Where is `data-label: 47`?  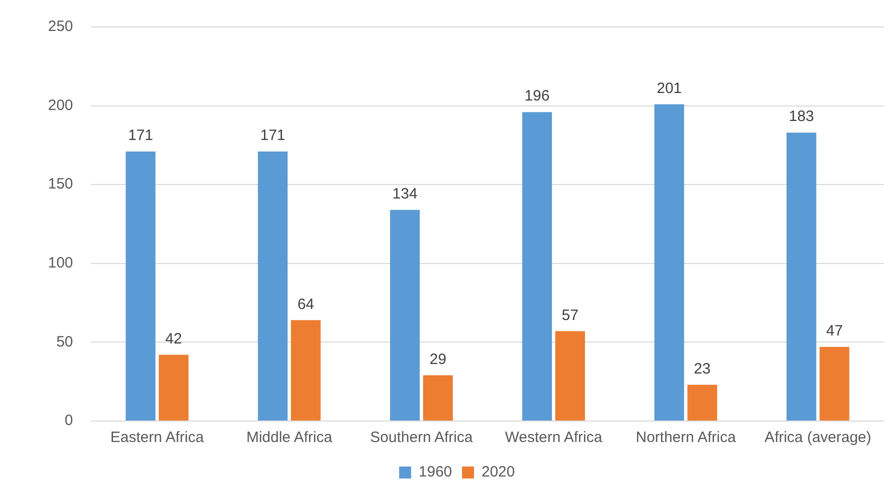 data-label: 47 is located at coordinates (834, 331).